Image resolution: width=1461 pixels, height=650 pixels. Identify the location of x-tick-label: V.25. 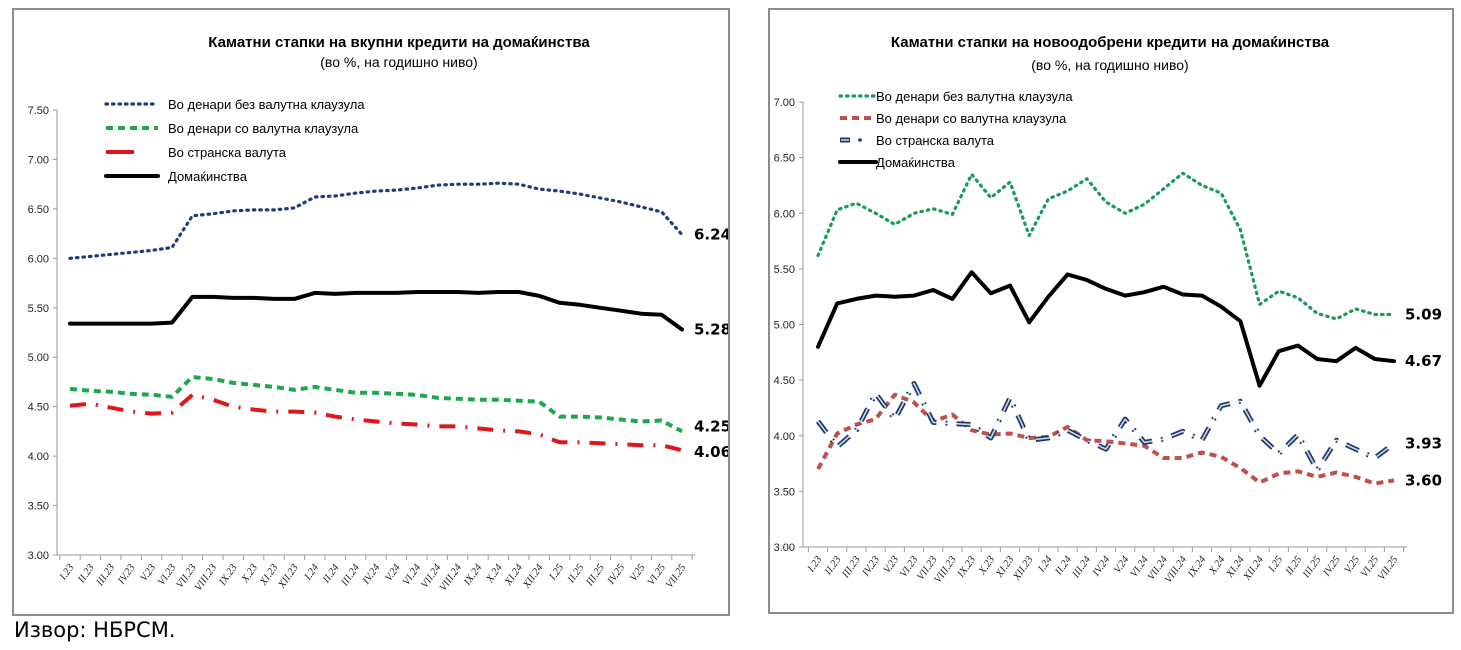
(637, 572).